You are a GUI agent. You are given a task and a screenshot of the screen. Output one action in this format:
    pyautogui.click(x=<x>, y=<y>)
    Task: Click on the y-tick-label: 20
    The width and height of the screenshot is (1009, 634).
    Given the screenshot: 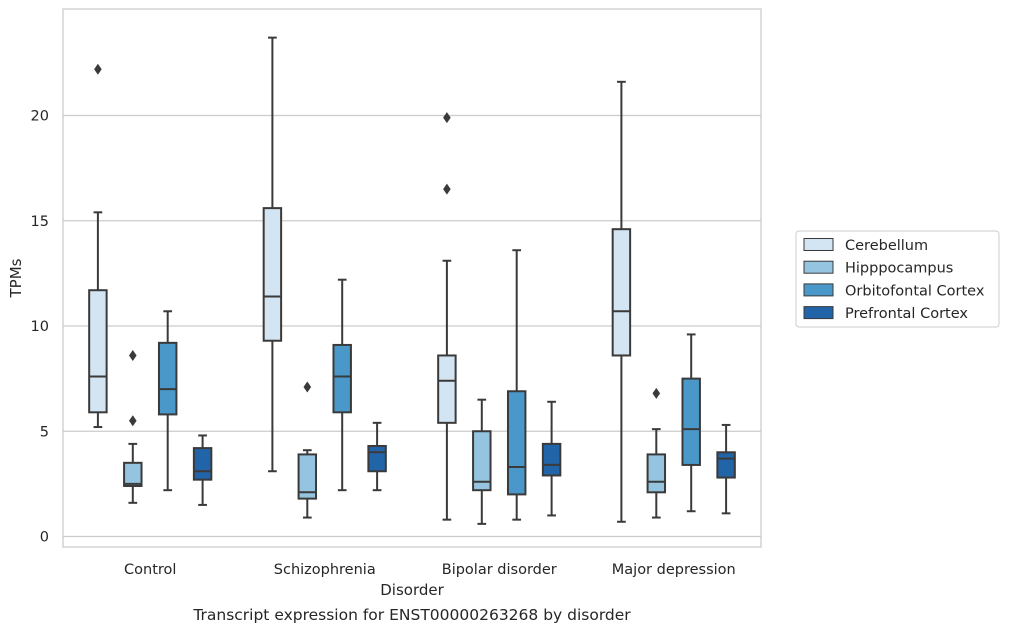 What is the action you would take?
    pyautogui.click(x=40, y=117)
    